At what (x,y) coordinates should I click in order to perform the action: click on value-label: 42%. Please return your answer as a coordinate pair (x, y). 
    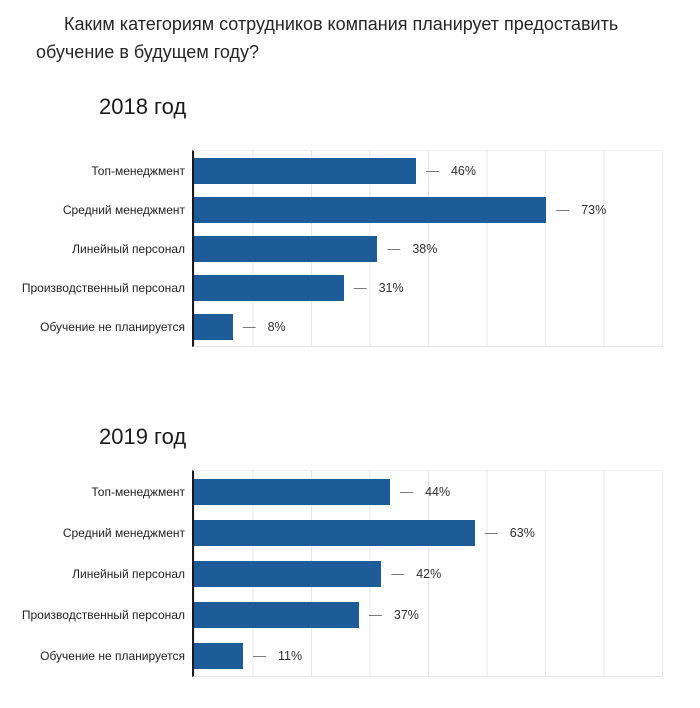
    Looking at the image, I should click on (429, 573).